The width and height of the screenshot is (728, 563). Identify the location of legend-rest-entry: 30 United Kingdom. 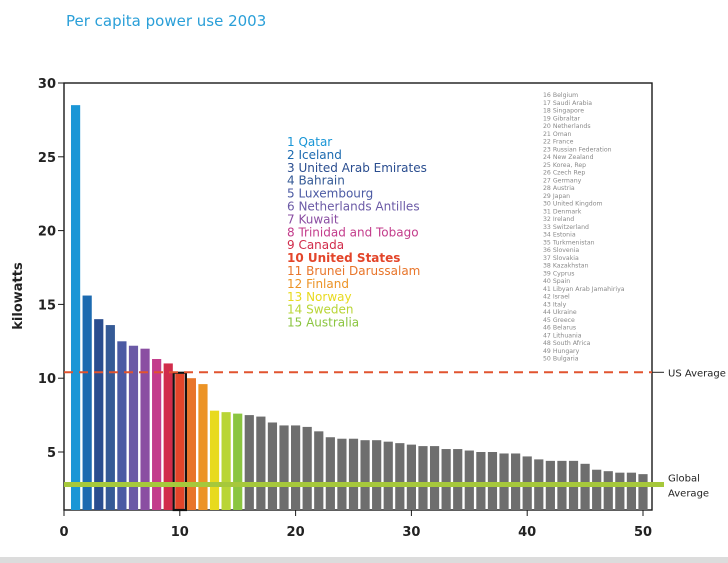
(573, 204).